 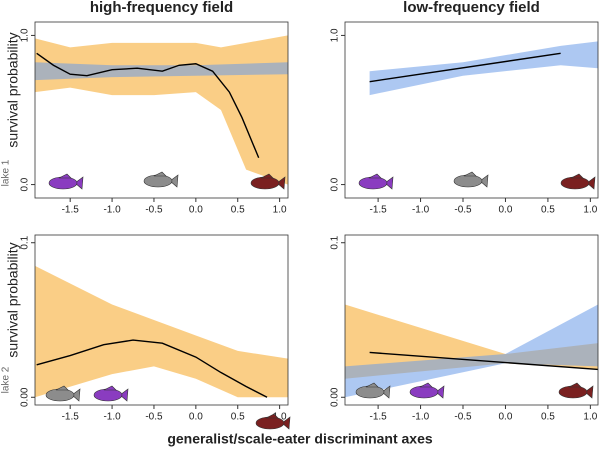 I want to click on y-axis-label: survival probability, so click(x=13, y=89).